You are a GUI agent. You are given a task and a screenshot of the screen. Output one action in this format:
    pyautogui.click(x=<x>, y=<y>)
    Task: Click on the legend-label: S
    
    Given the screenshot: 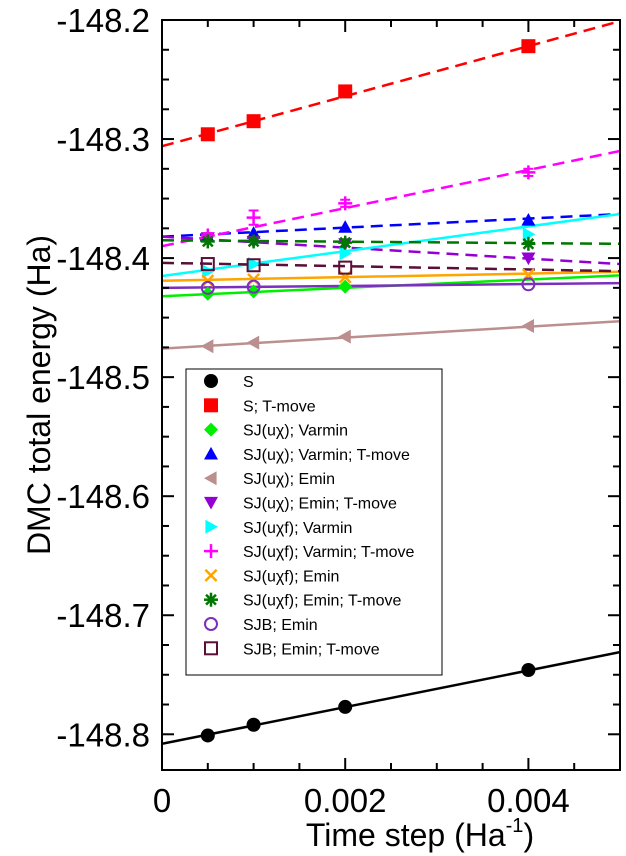 What is the action you would take?
    pyautogui.click(x=248, y=382)
    